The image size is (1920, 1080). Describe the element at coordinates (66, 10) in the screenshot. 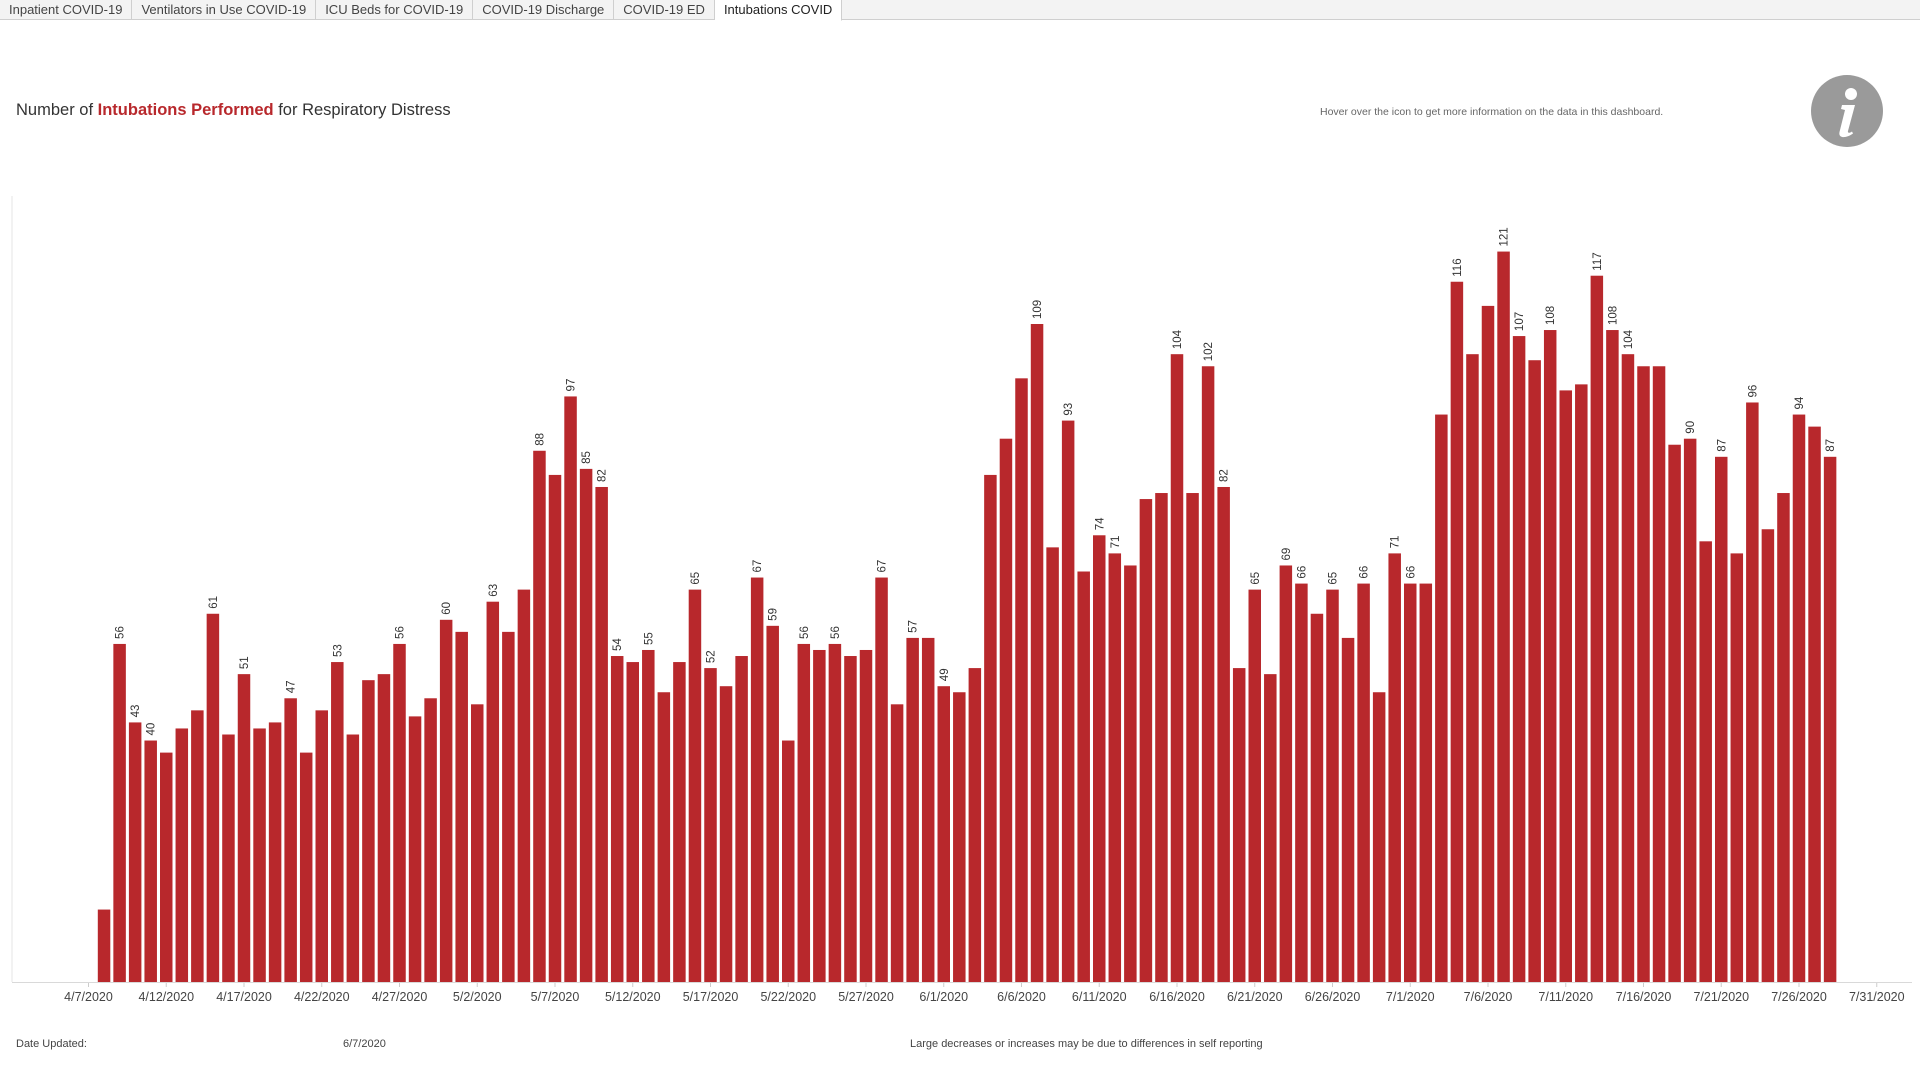

I see `tab-inpatient-covid-19: Inpatient COVID-19` at that location.